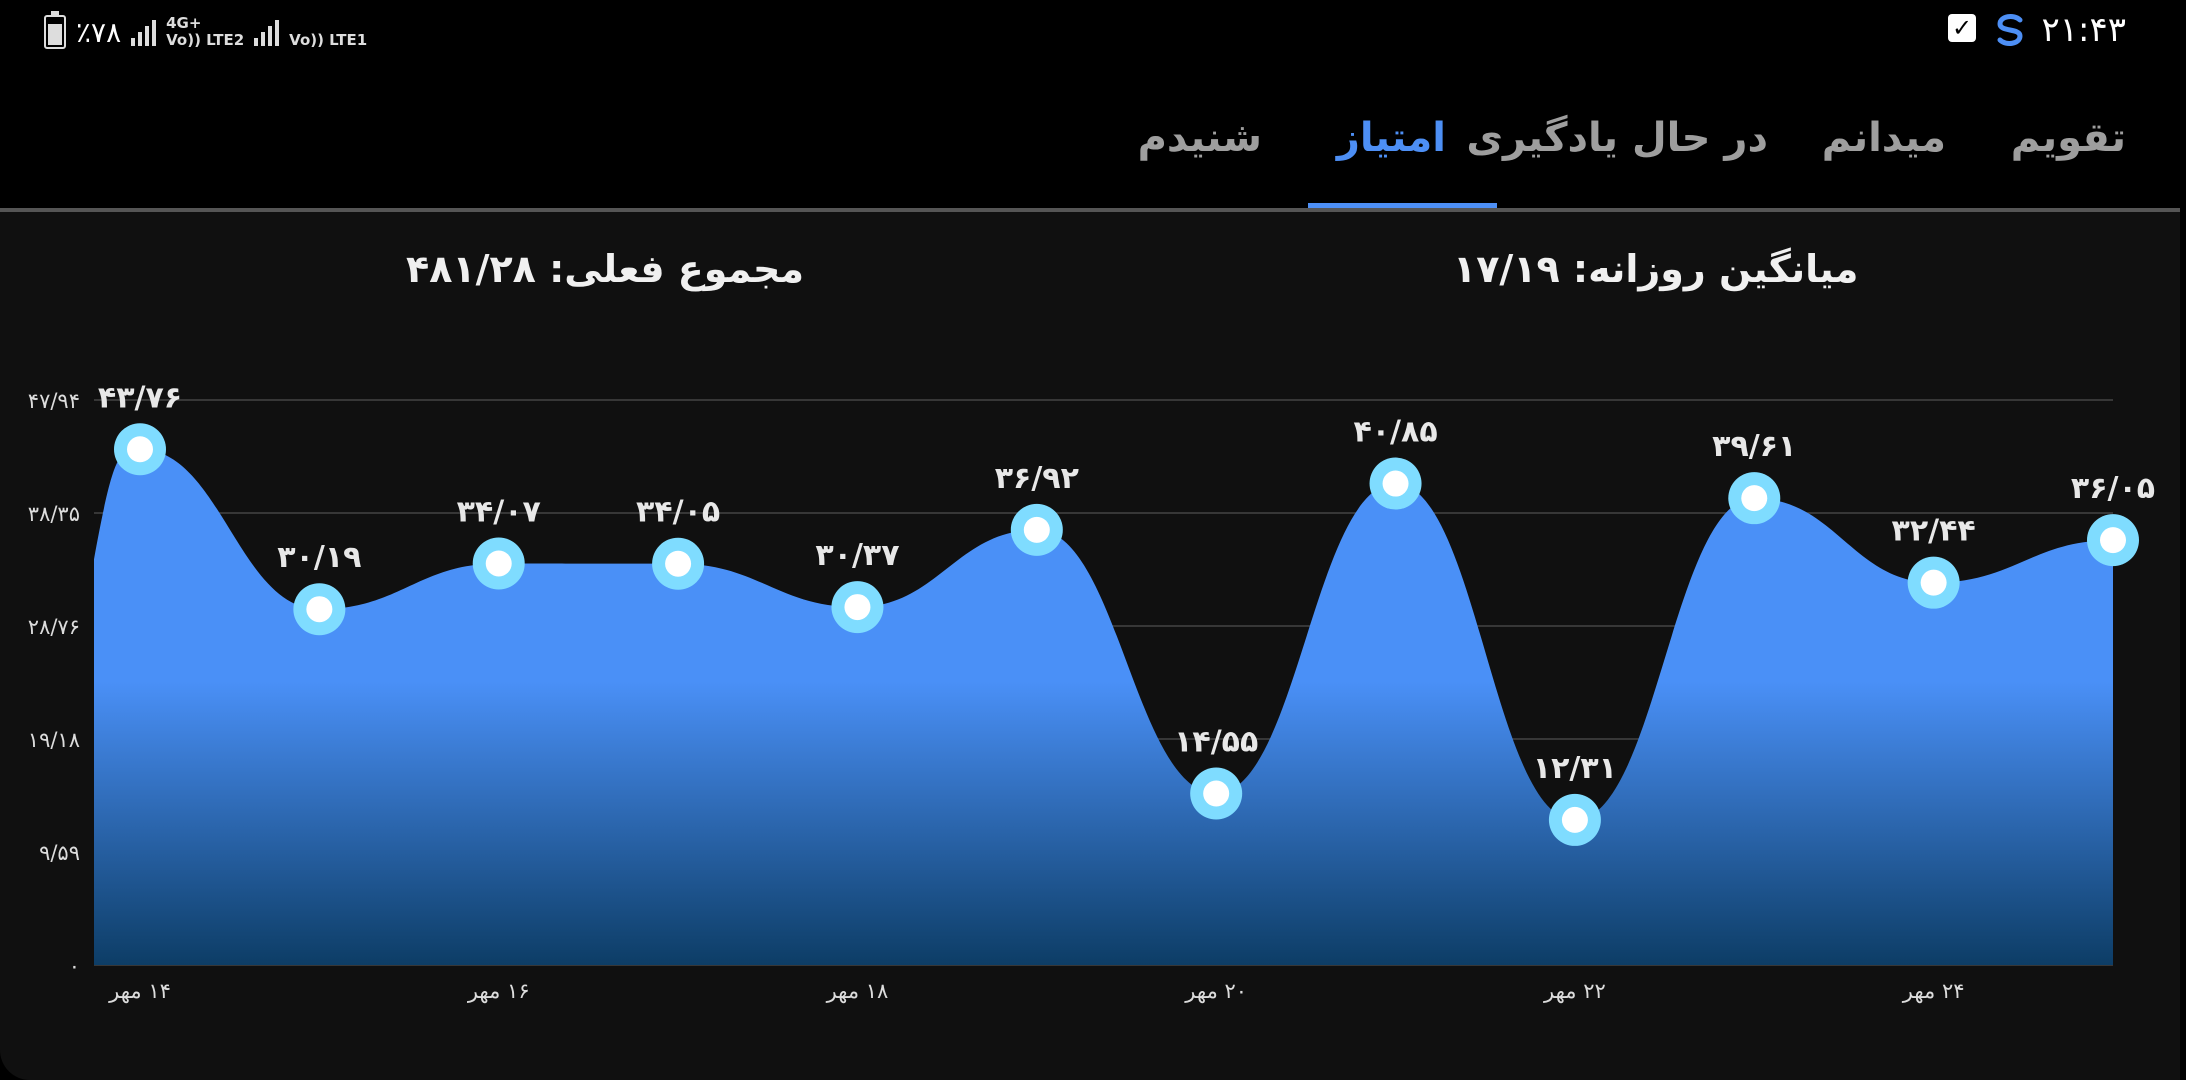 The image size is (2186, 1080). What do you see at coordinates (2010, 30) in the screenshot?
I see `app-notification-icon` at bounding box center [2010, 30].